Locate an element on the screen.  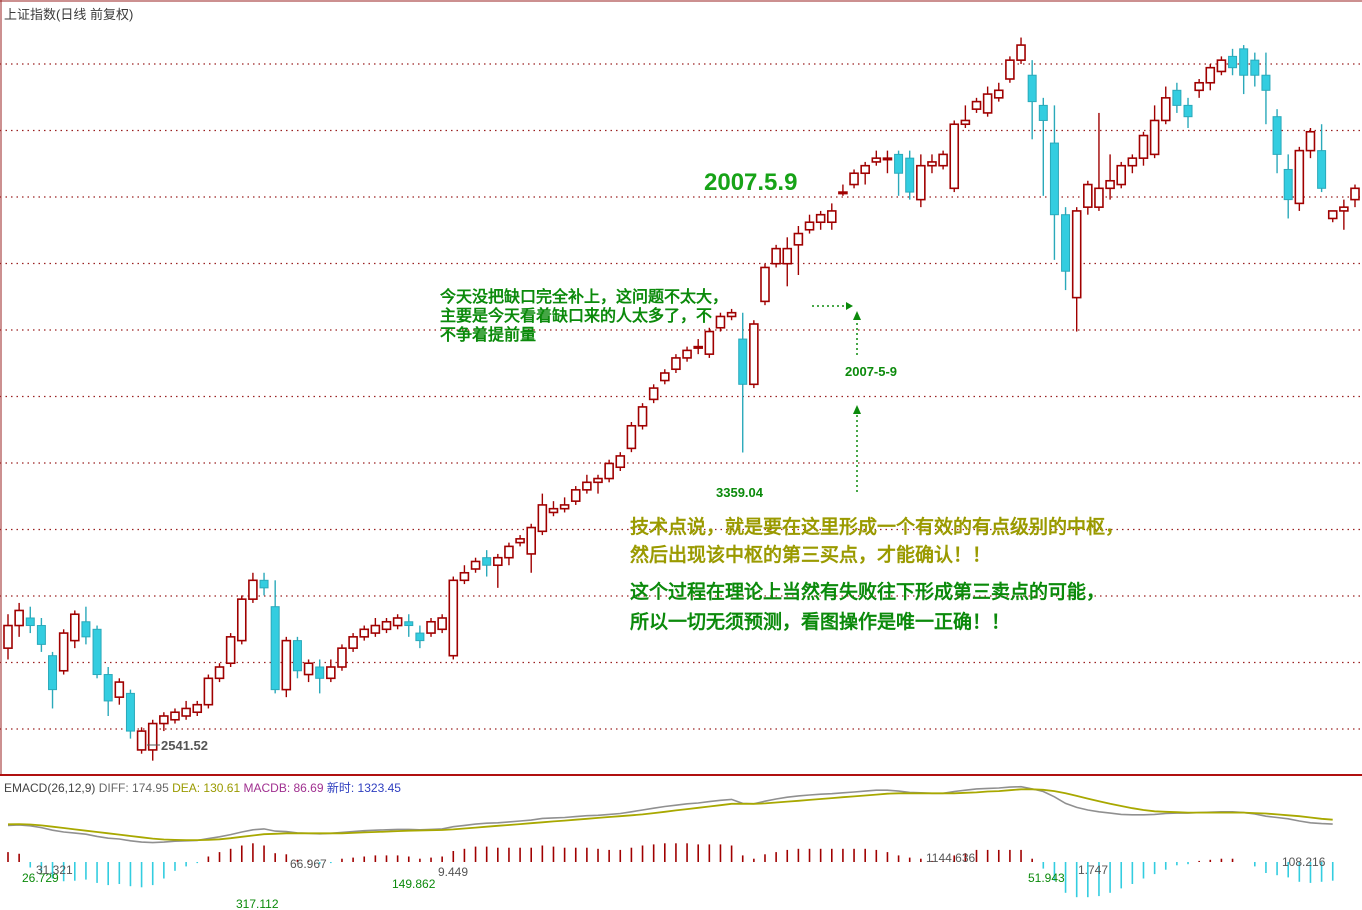
macd-name: EMACD(26,12,9) is located at coordinates (50, 788).